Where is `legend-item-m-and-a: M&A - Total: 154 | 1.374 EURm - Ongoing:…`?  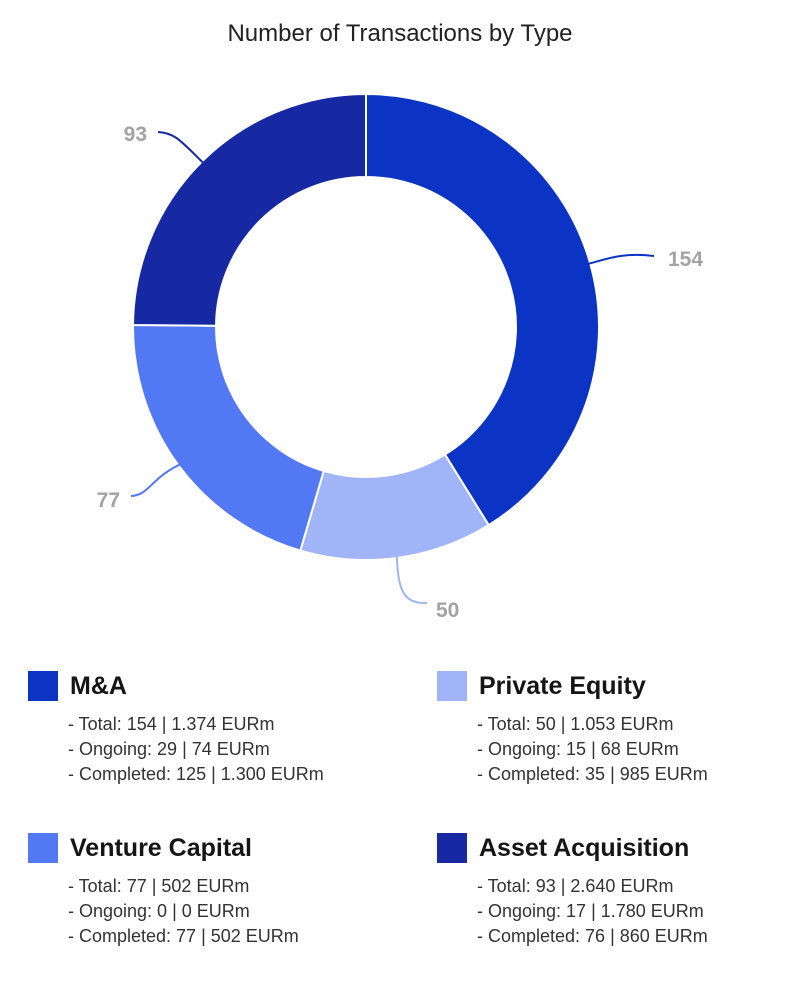 legend-item-m-and-a: M&A - Total: 154 | 1.374 EURm - Ongoing:… is located at coordinates (198, 727).